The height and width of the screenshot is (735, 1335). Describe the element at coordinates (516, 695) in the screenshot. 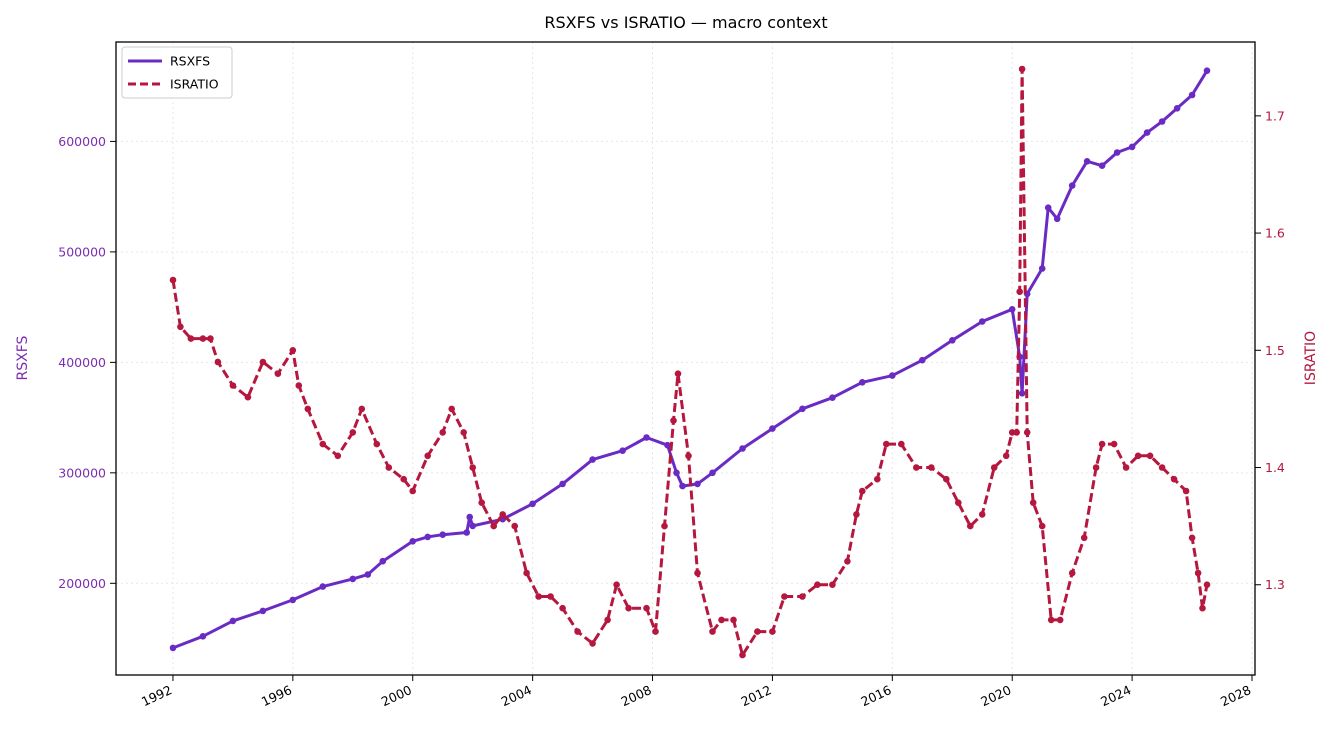

I see `x-tick-label: 2004` at that location.